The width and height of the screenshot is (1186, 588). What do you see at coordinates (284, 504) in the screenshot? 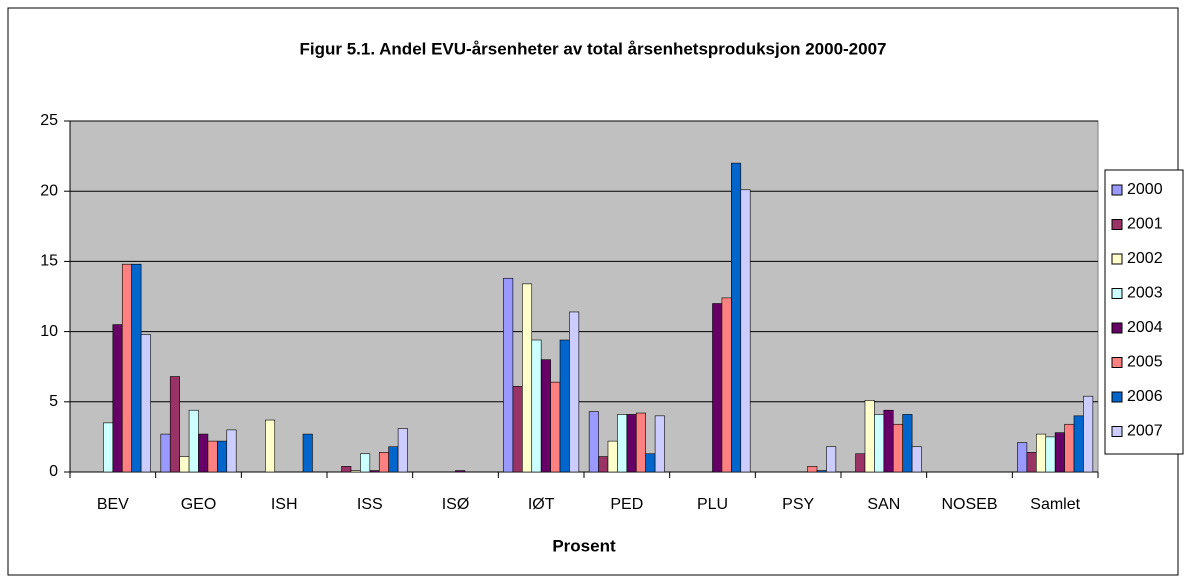
I see `x-tick-label: ISH` at bounding box center [284, 504].